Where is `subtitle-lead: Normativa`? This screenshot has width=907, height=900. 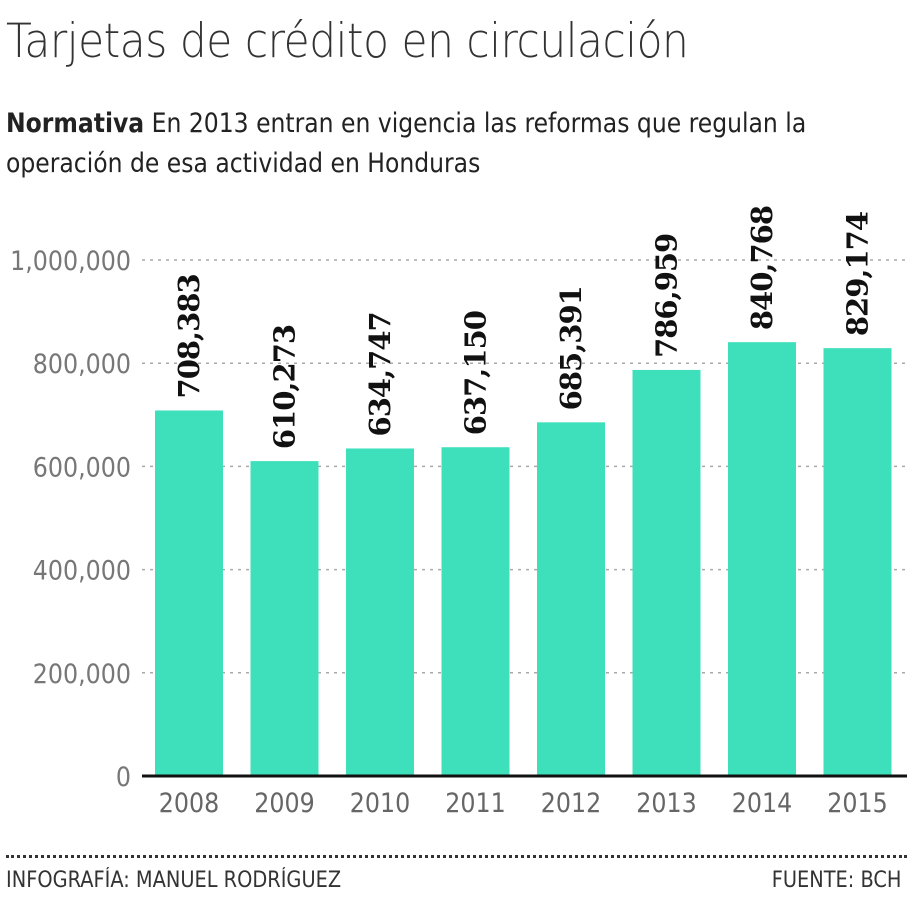
subtitle-lead: Normativa is located at coordinates (75, 123).